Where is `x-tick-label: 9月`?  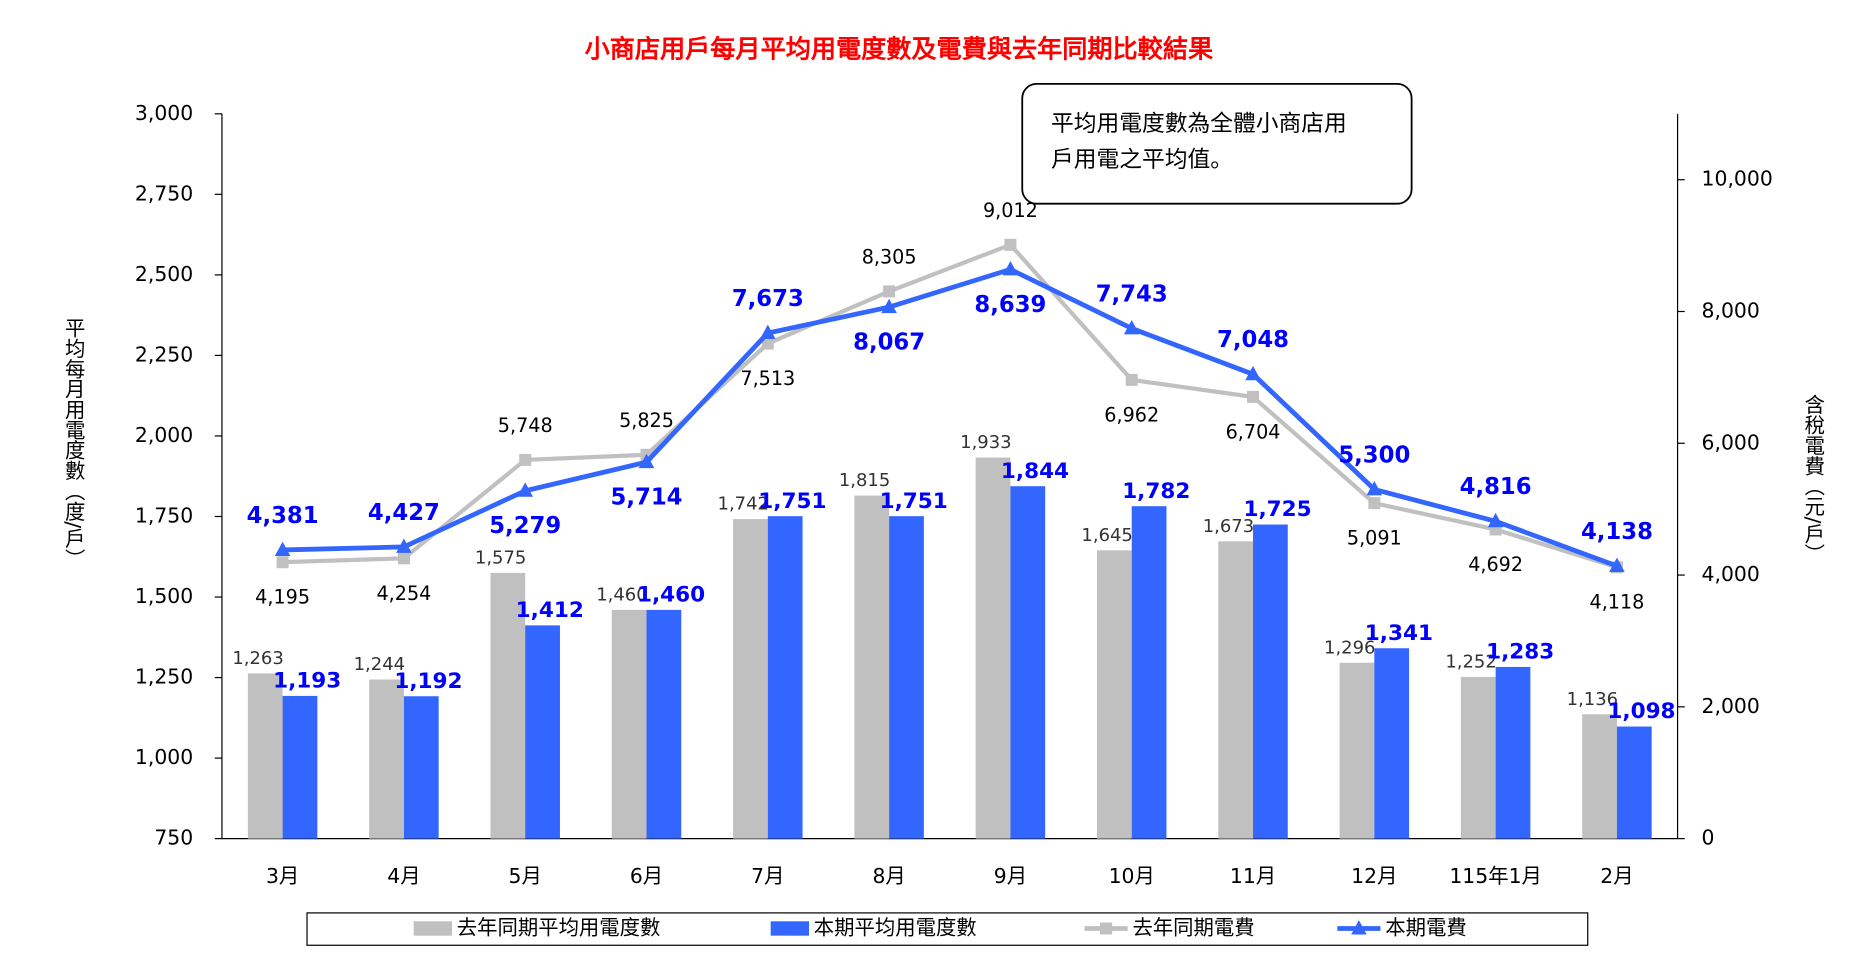
x-tick-label: 9月 is located at coordinates (1010, 876).